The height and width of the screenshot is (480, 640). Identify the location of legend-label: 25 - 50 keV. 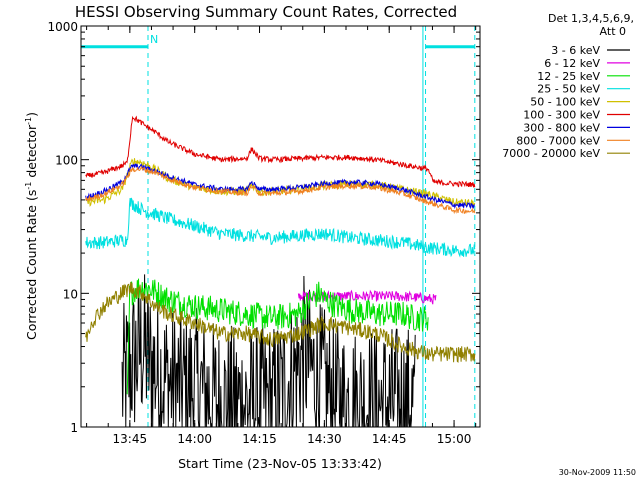
(568, 89).